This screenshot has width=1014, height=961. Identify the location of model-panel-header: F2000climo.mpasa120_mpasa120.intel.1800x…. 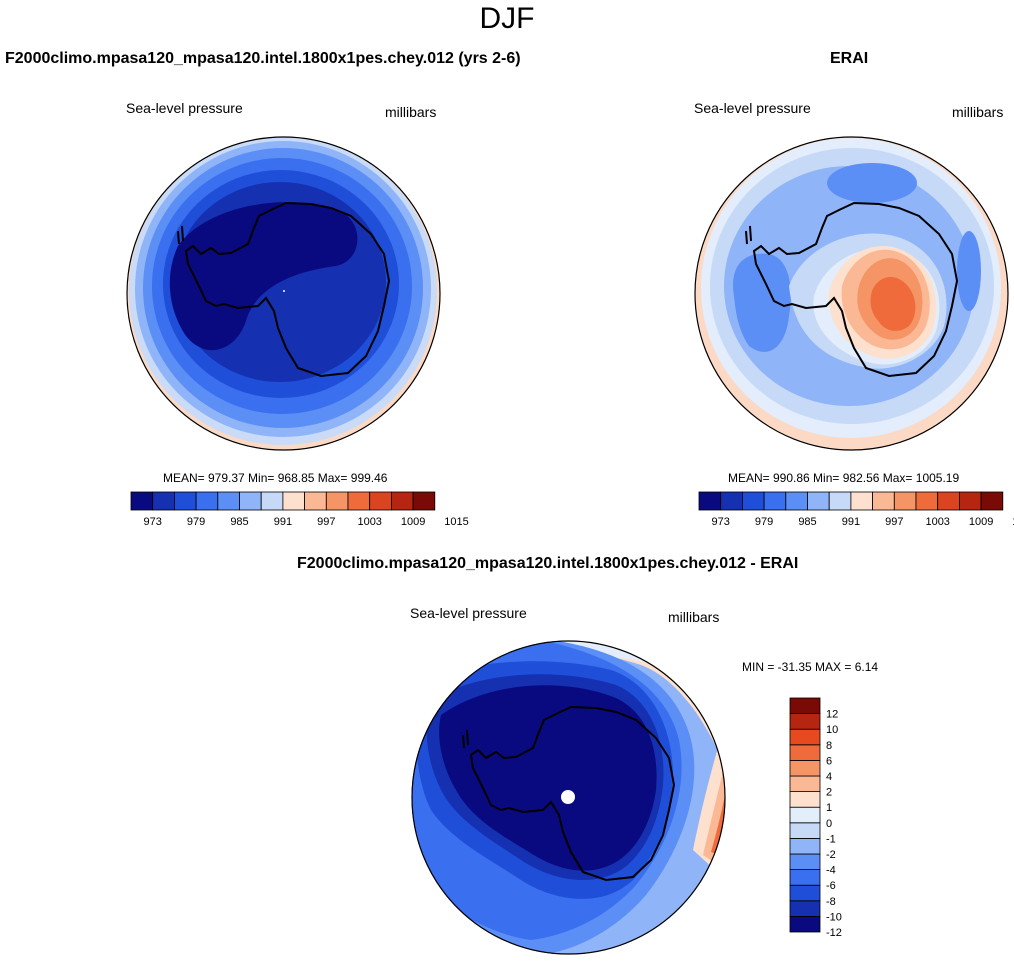
(263, 58).